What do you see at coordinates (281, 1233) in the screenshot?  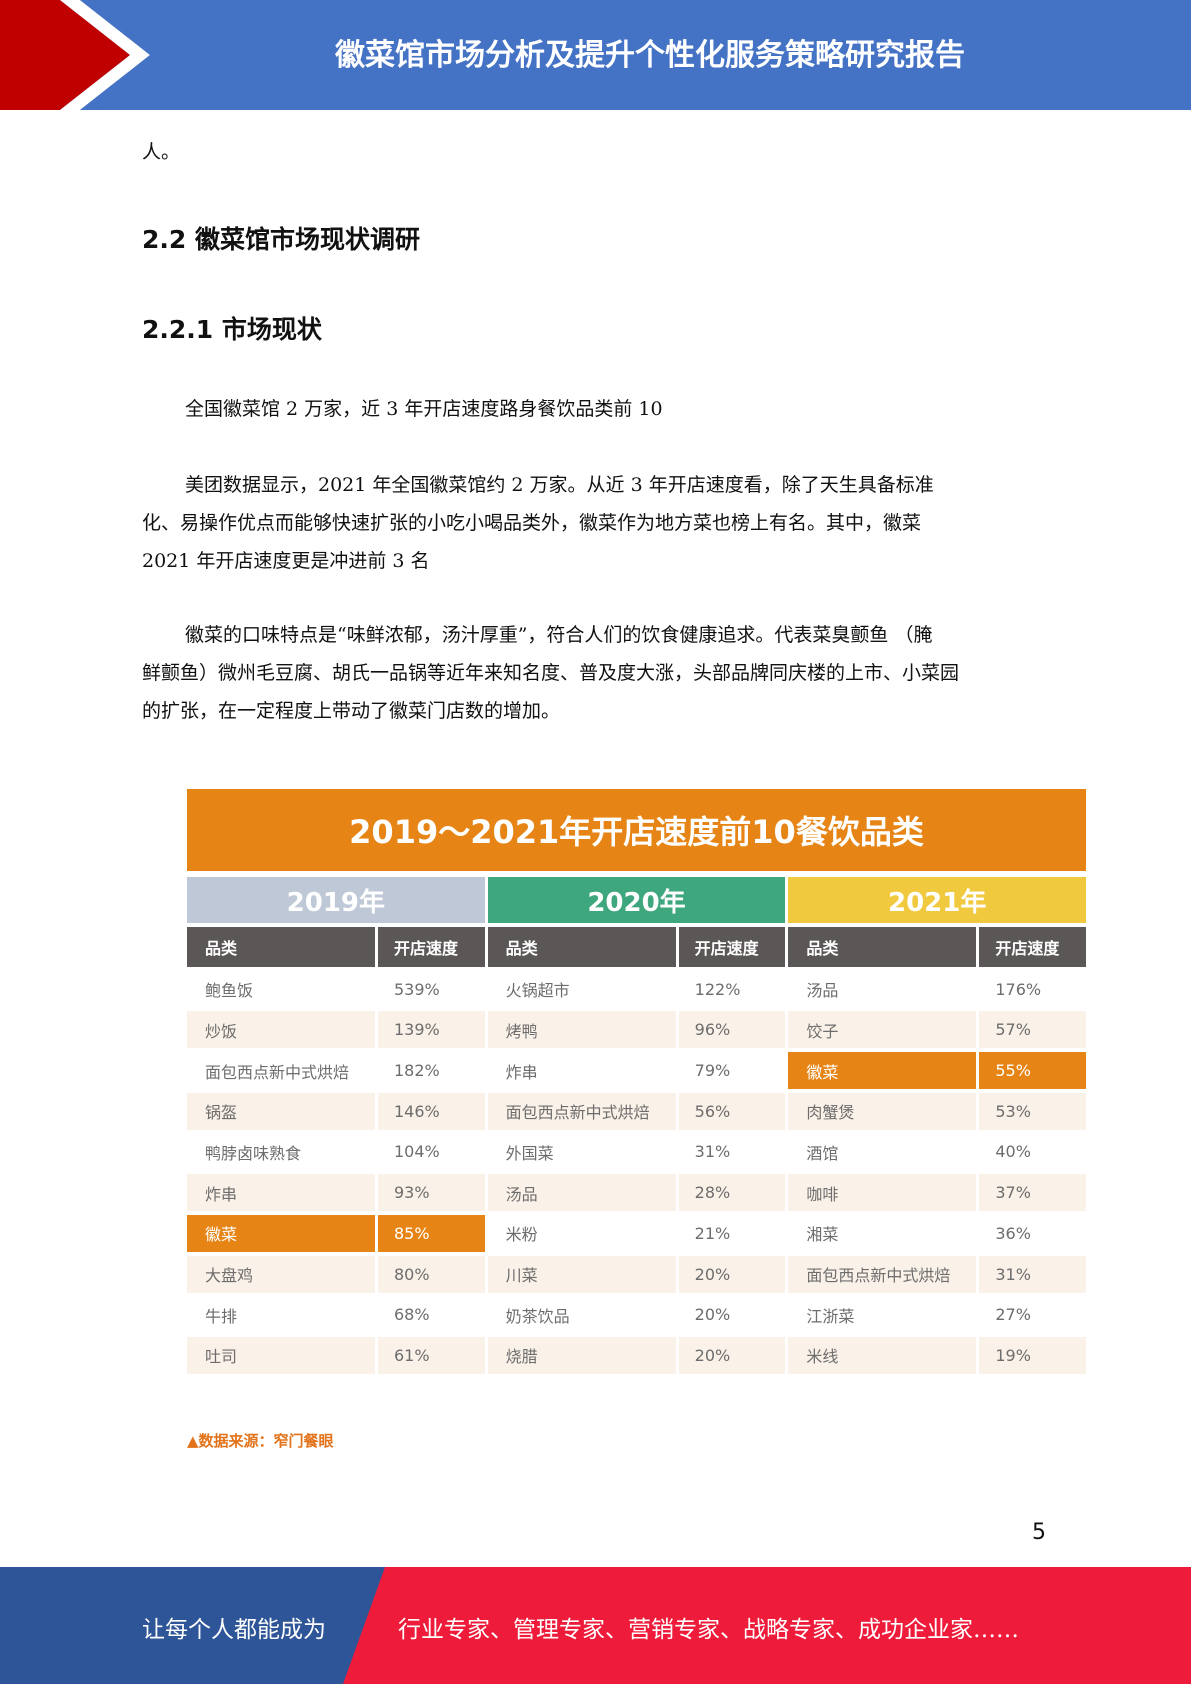 I see `category-cell: 徽菜` at bounding box center [281, 1233].